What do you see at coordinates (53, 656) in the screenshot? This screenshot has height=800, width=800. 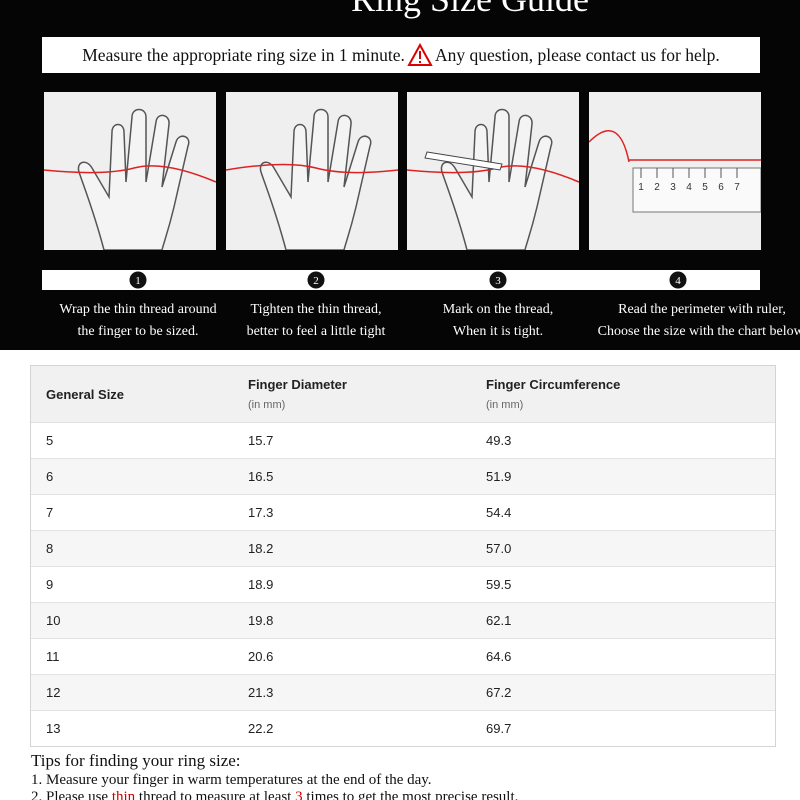 I see `table-cell: 11` at bounding box center [53, 656].